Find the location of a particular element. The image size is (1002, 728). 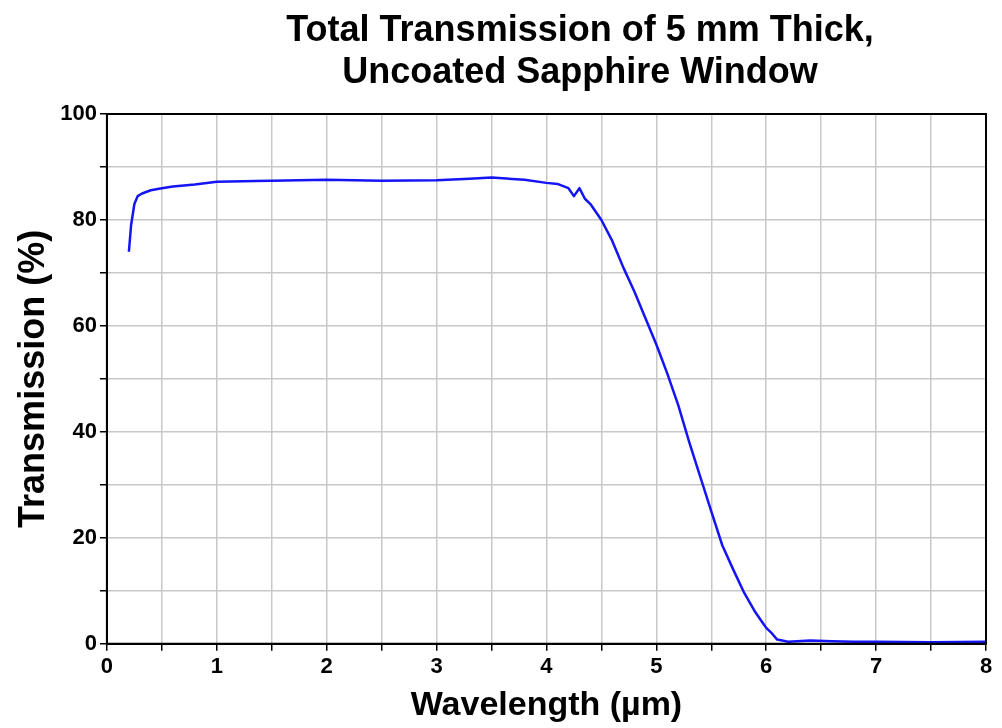

x-tick-label: 3 is located at coordinates (436, 666).